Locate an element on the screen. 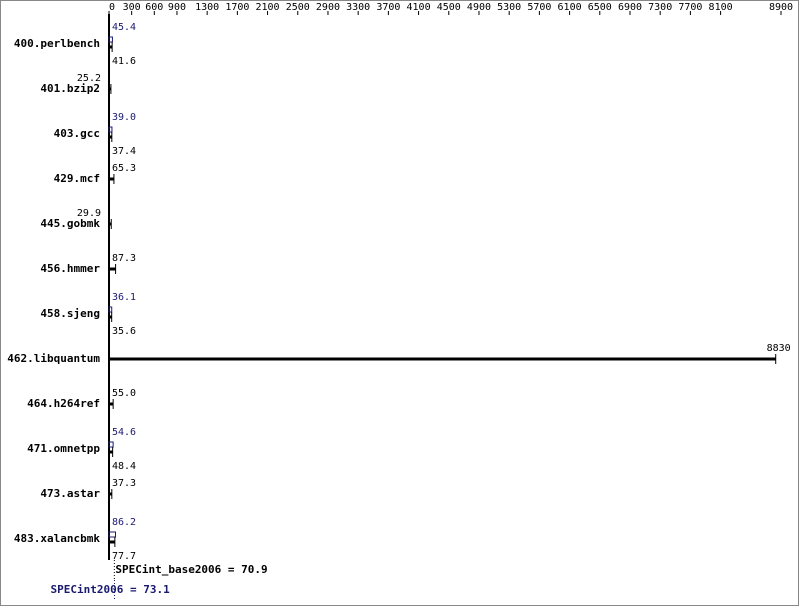 The image size is (799, 606). x-tick-label: 3700 is located at coordinates (388, 7).